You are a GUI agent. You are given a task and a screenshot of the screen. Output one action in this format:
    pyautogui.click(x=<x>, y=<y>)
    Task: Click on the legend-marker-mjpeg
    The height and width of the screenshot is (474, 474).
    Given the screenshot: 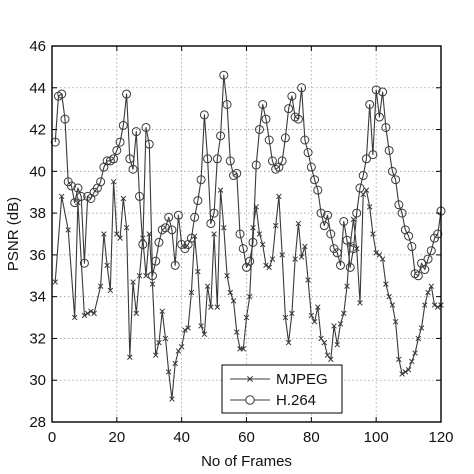 What is the action you would take?
    pyautogui.click(x=250, y=379)
    